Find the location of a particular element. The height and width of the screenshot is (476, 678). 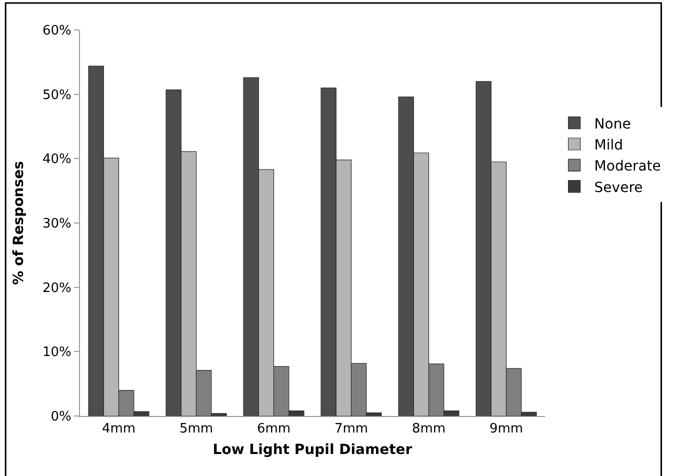

legend-label: None is located at coordinates (612, 124).